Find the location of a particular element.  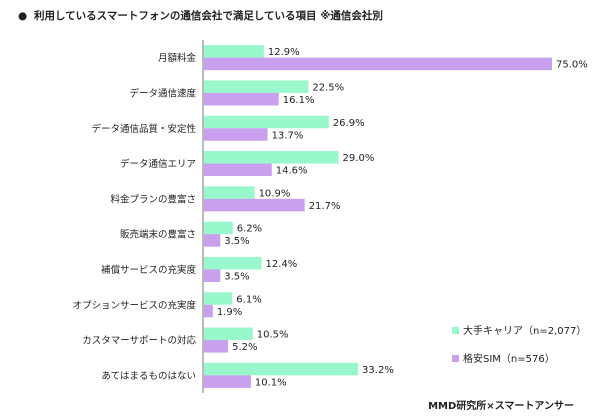

value-label: 22.5% is located at coordinates (328, 87).